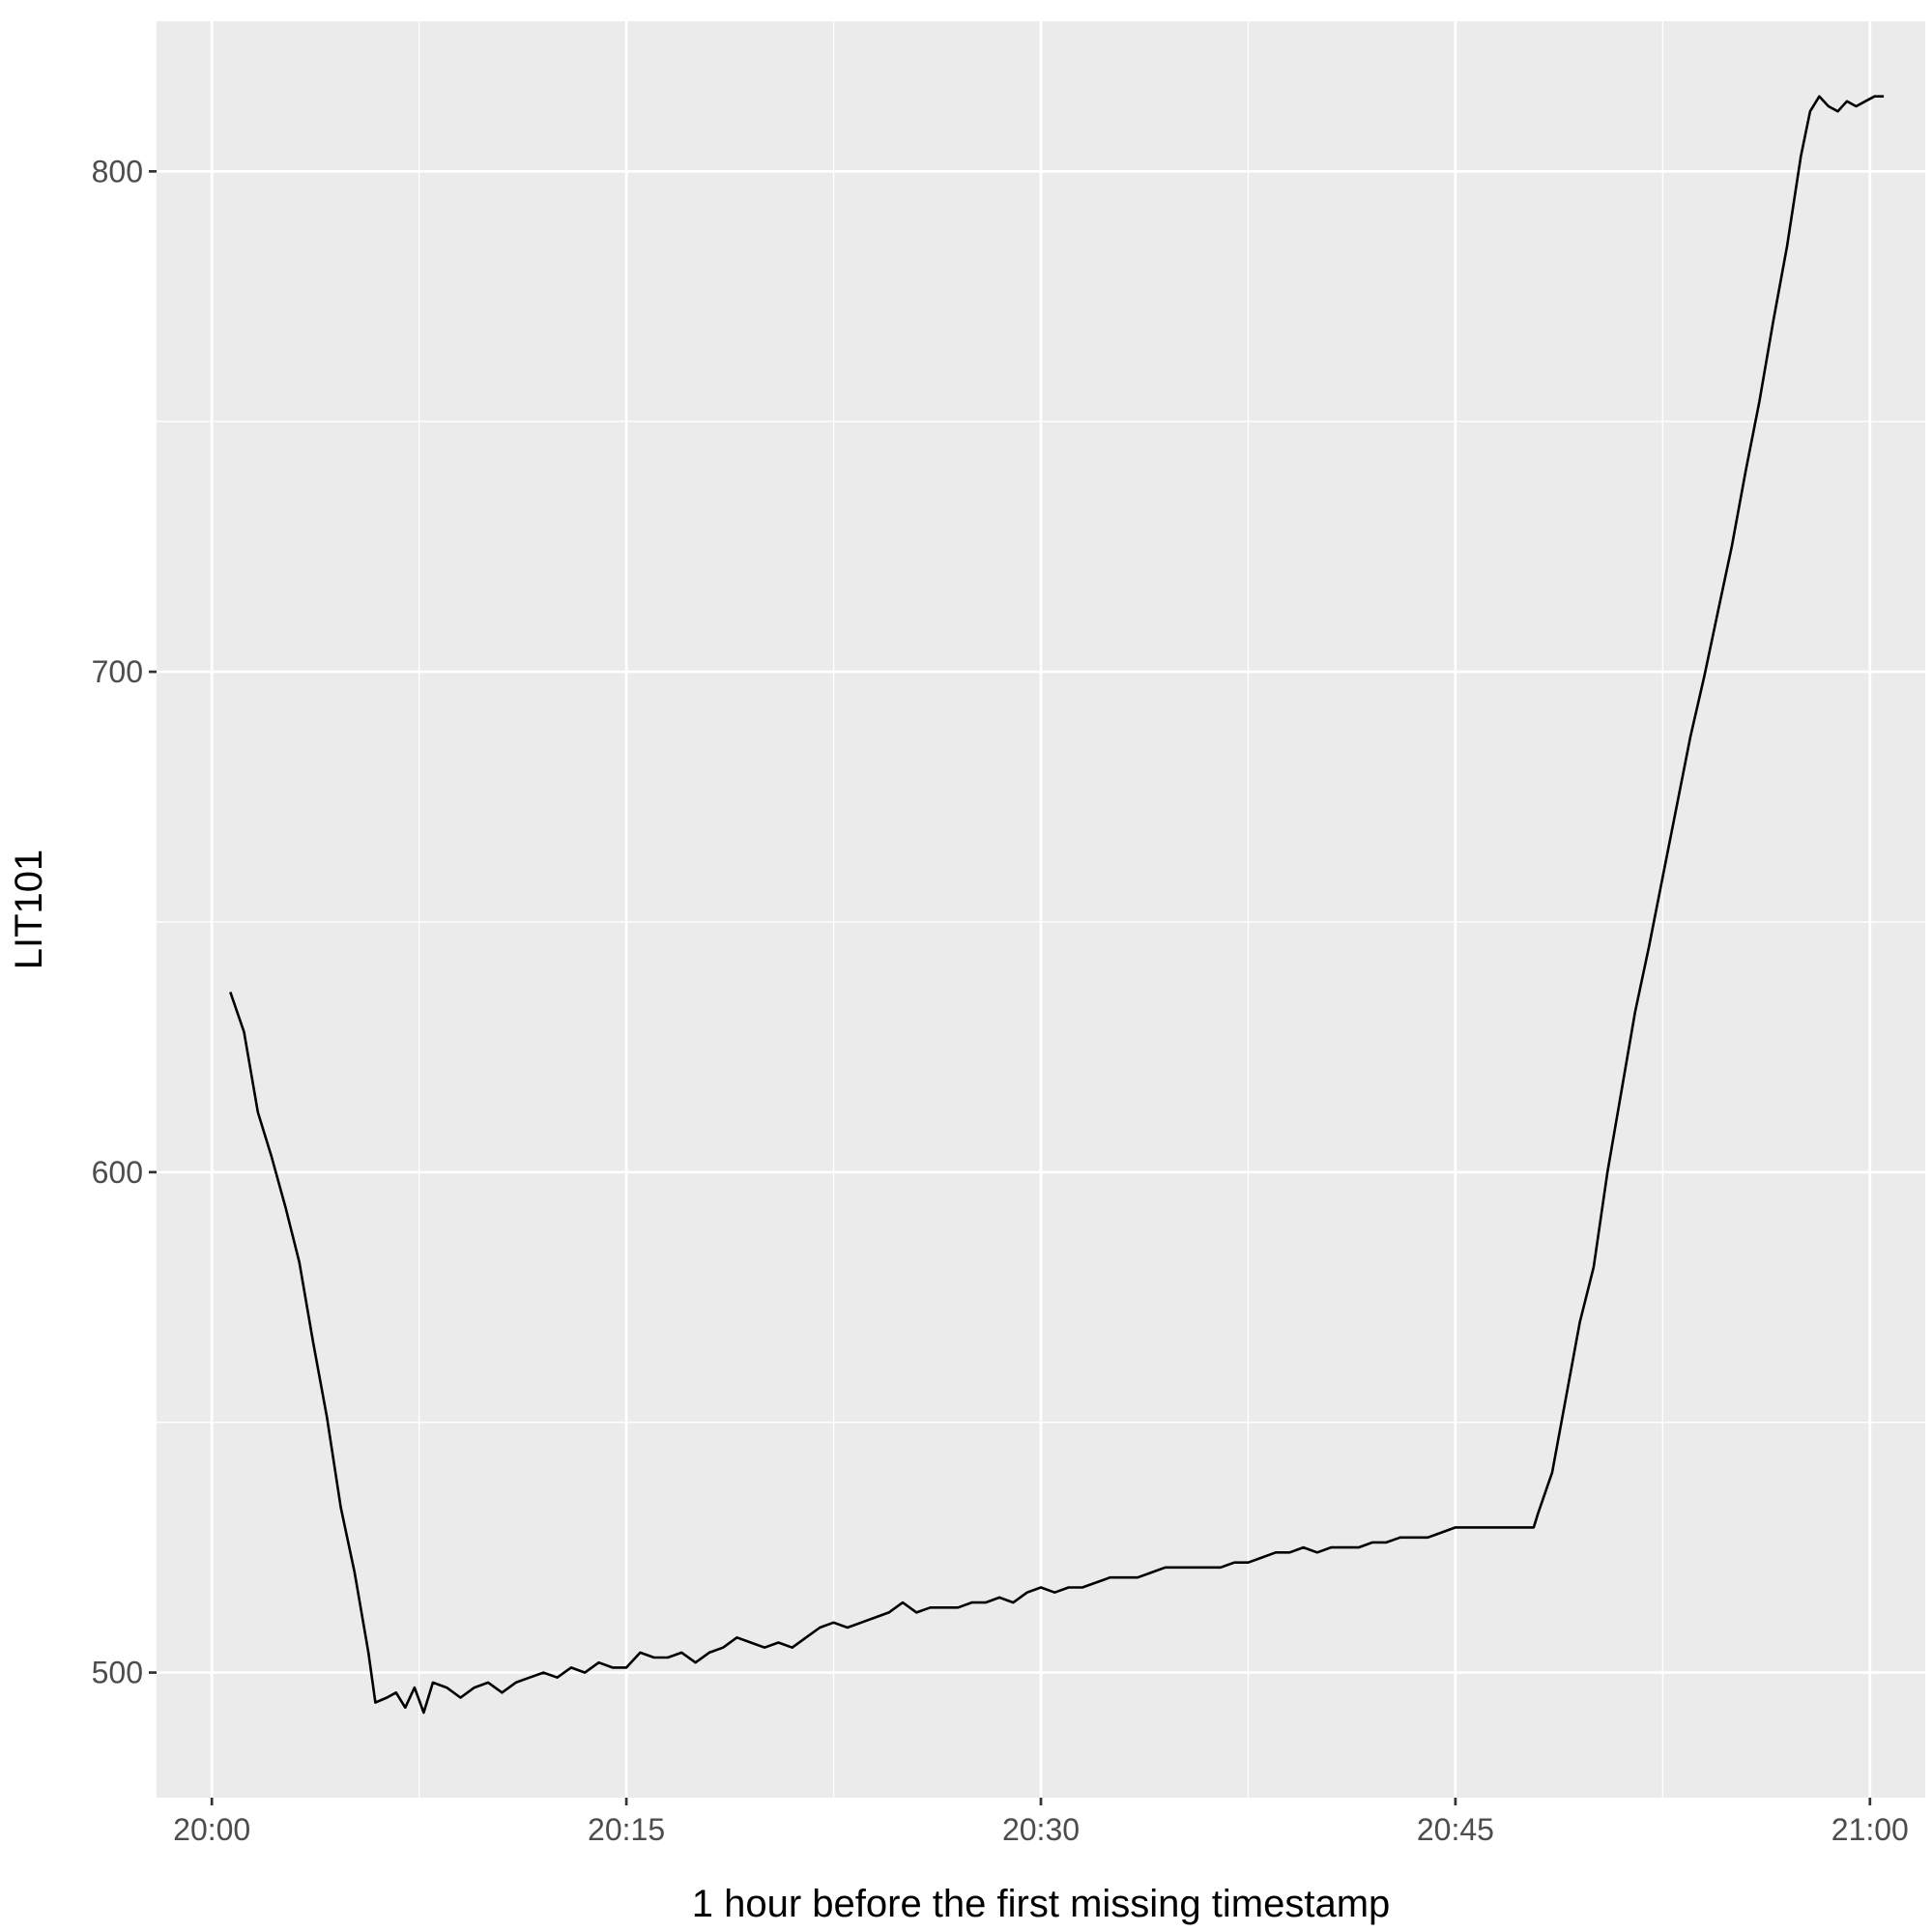 The height and width of the screenshot is (1932, 1932). I want to click on y-tick-label: 600, so click(117, 1172).